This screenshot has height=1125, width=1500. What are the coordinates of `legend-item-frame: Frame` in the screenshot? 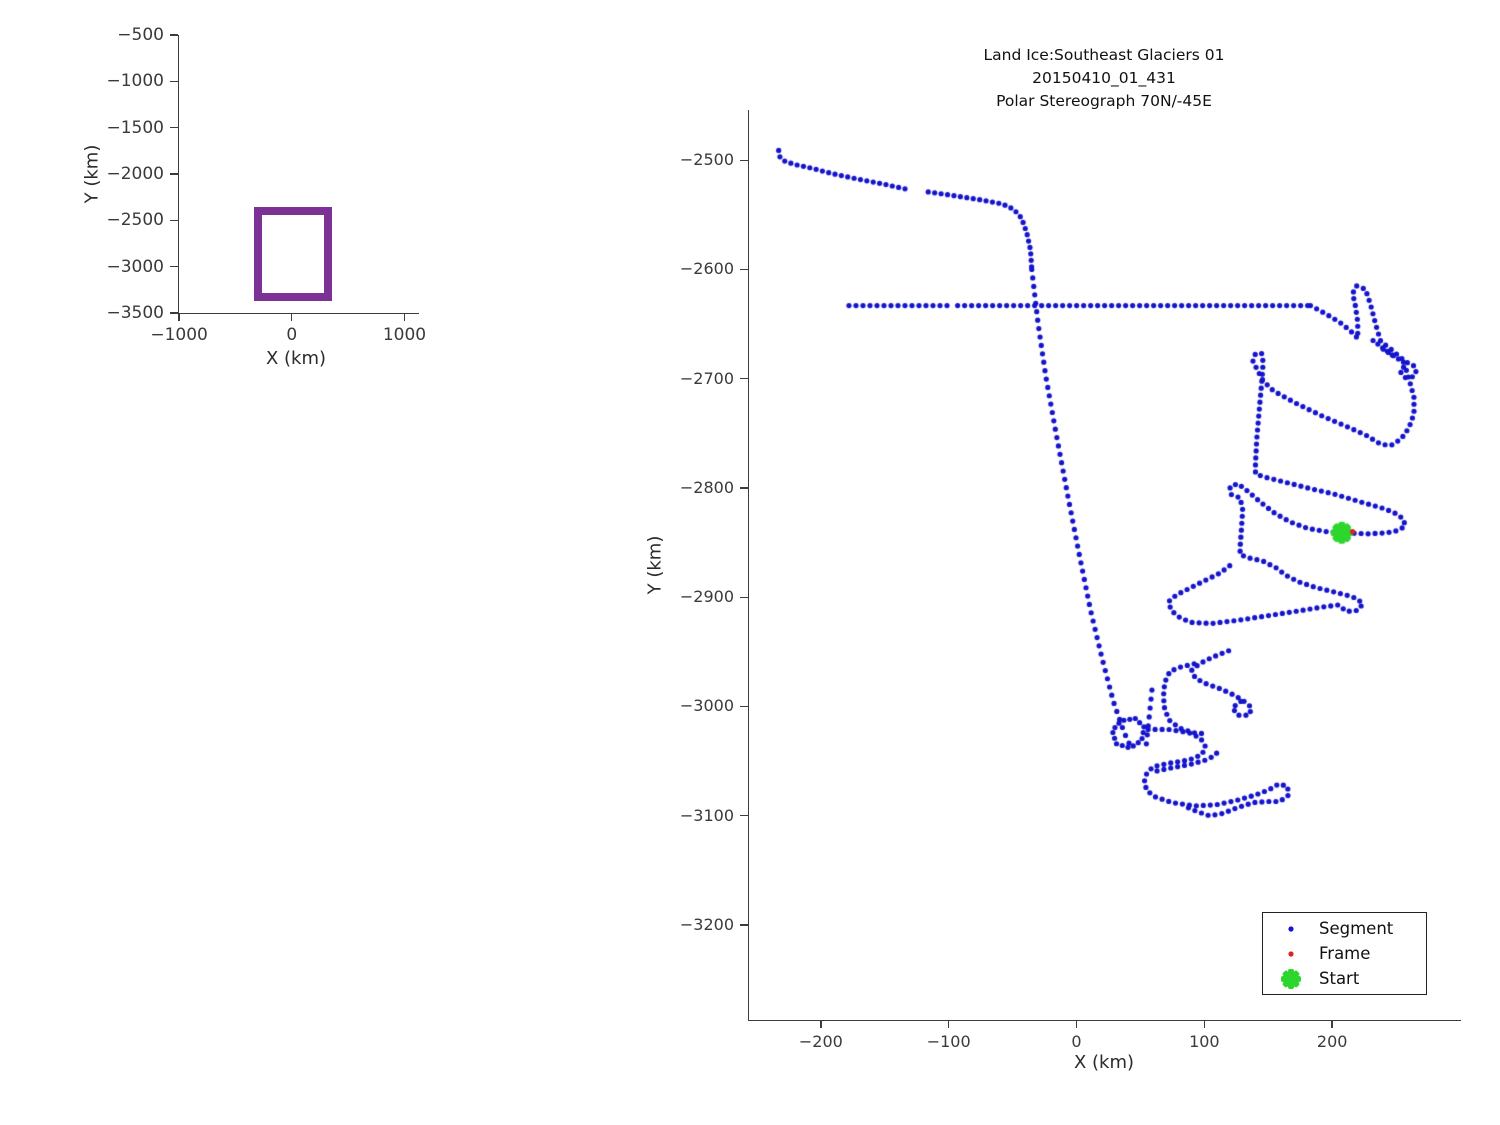 It's located at (1344, 953).